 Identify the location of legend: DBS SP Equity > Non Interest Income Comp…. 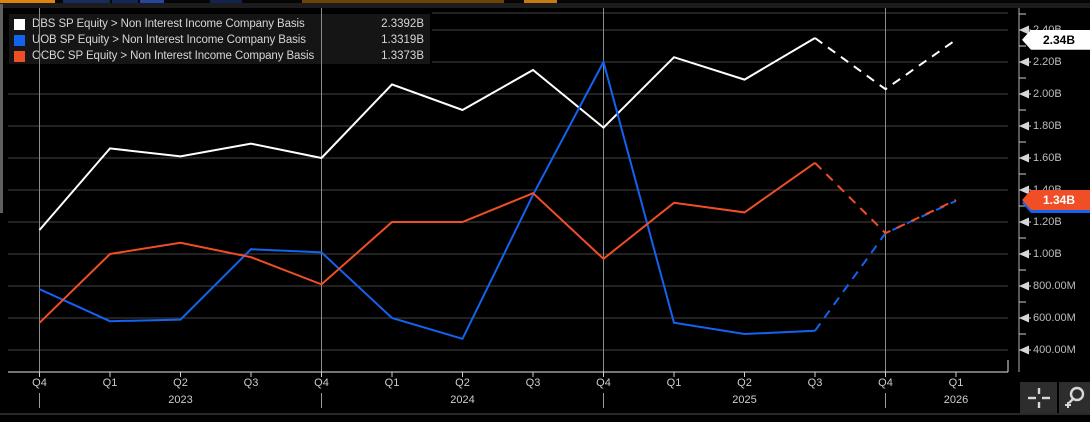
(219, 39).